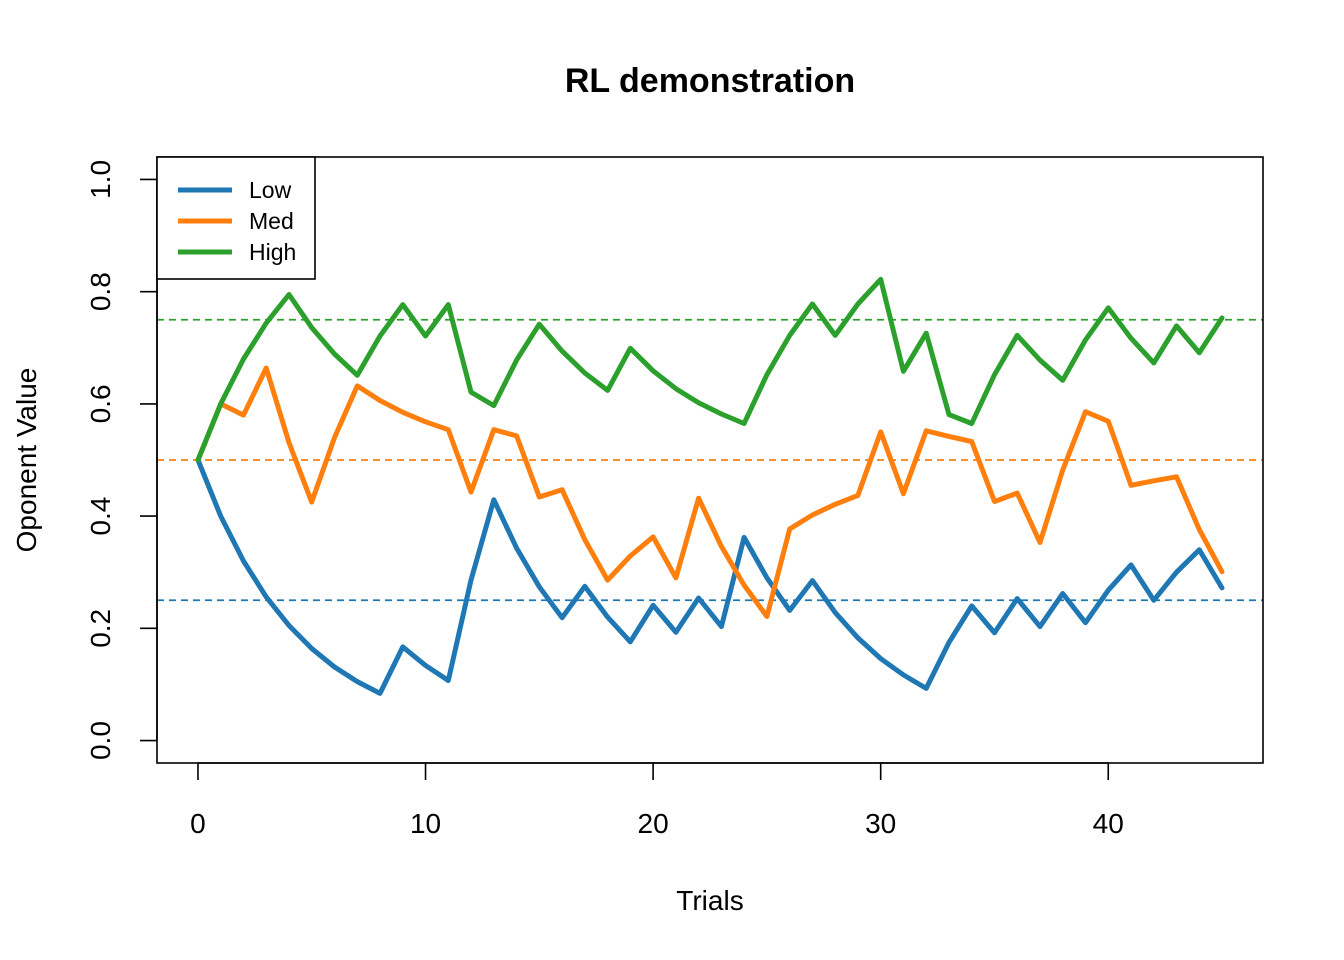 Image resolution: width=1344 pixels, height=960 pixels. Describe the element at coordinates (26, 460) in the screenshot. I see `y-axis-label: Oponent Value` at that location.